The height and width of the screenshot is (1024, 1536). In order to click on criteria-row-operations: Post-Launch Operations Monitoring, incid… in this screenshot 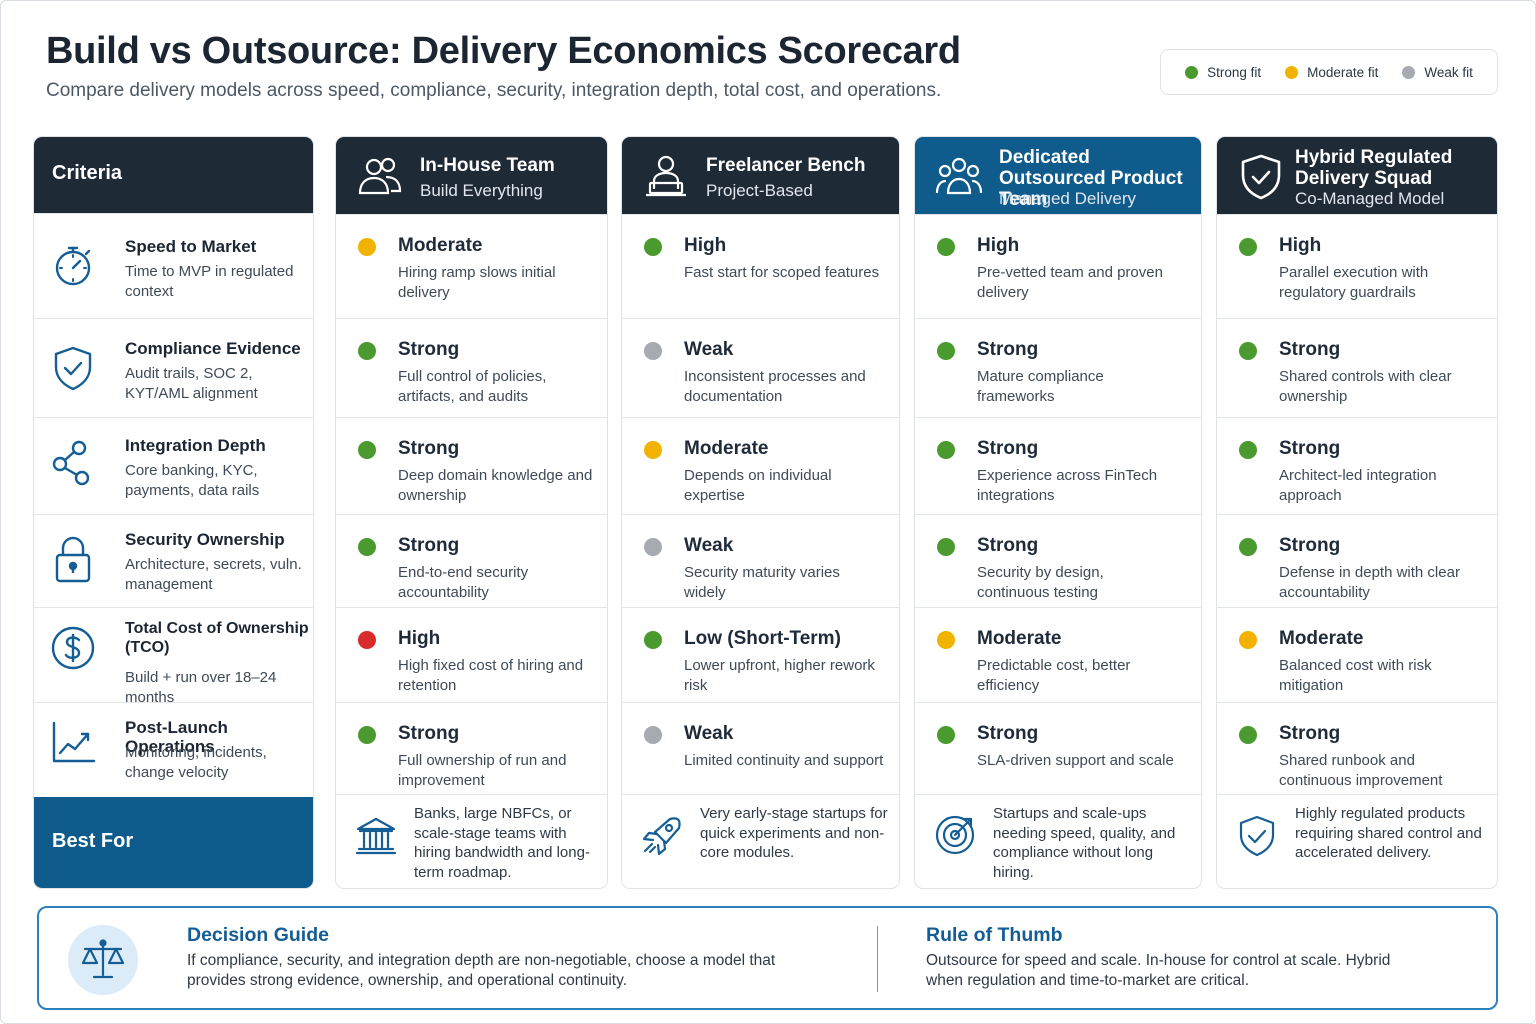, I will do `click(173, 749)`.